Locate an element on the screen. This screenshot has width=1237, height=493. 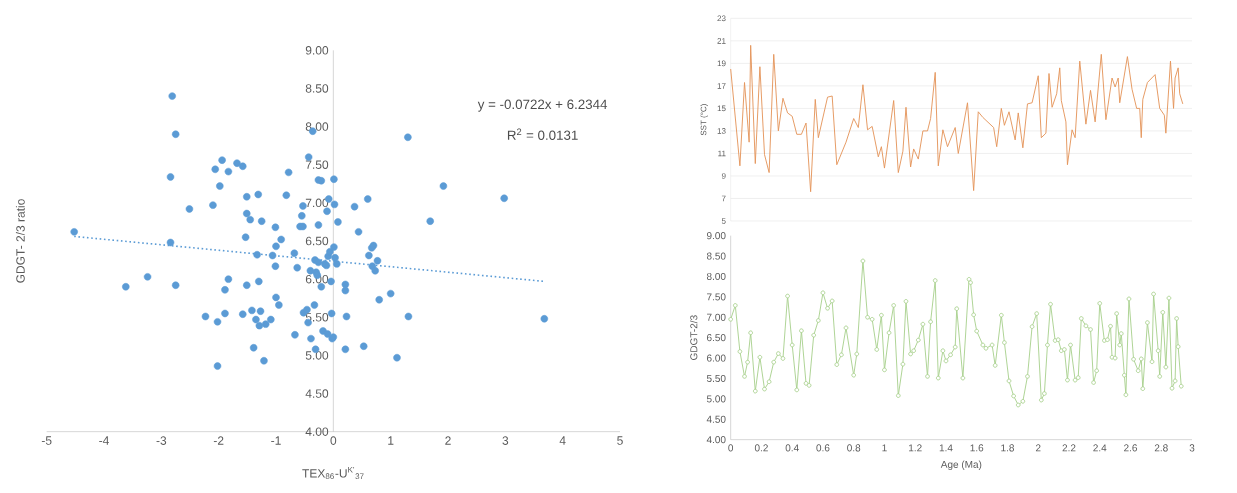
y-axis-title: SST (°C) is located at coordinates (704, 120).